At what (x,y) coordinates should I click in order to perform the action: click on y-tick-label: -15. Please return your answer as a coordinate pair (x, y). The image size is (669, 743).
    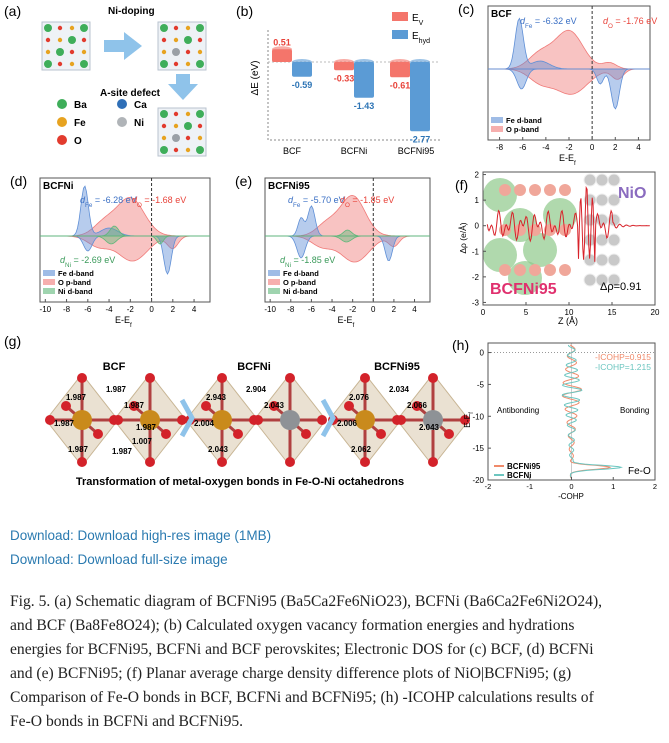
    Looking at the image, I should click on (478, 448).